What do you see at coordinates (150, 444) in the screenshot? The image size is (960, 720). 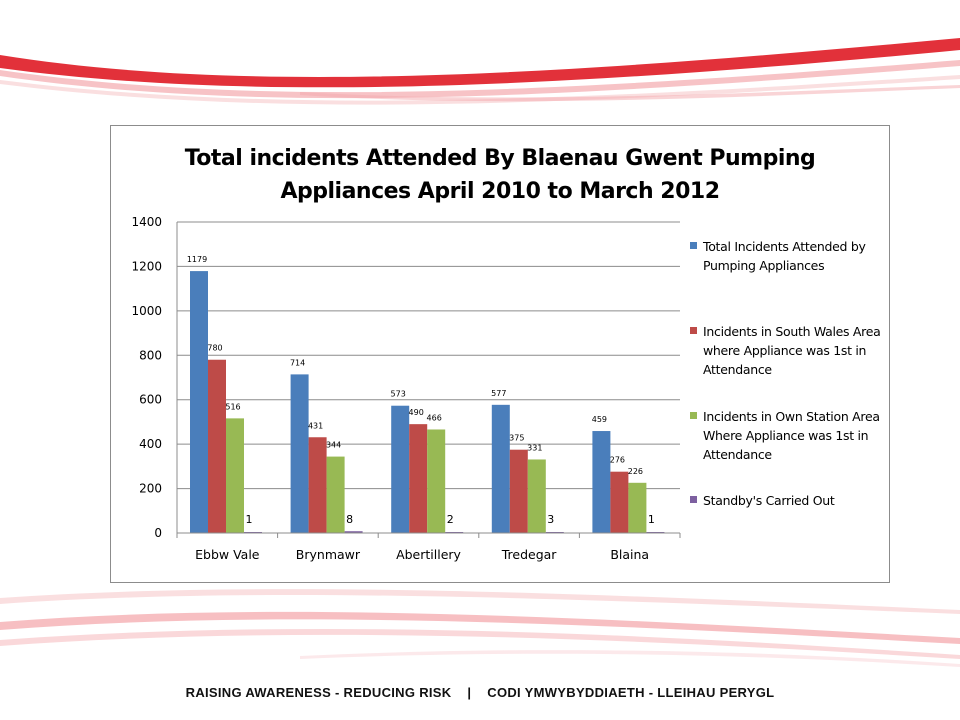 I see `y-tick-label: 400` at bounding box center [150, 444].